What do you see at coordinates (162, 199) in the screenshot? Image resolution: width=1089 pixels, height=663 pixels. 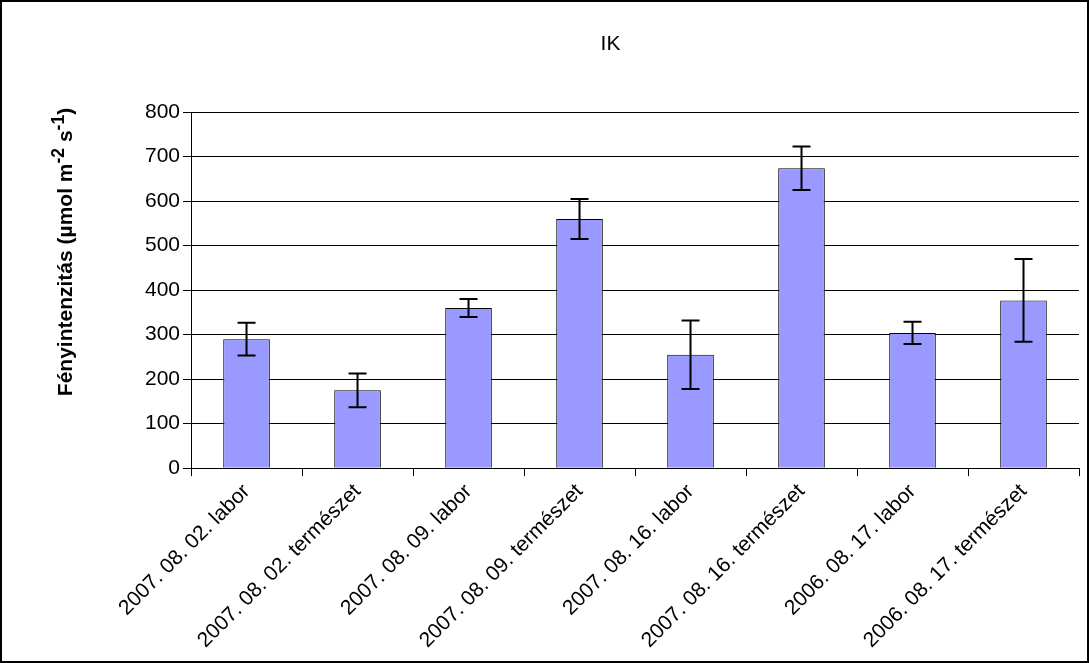 I see `y-tick-label: 600` at bounding box center [162, 199].